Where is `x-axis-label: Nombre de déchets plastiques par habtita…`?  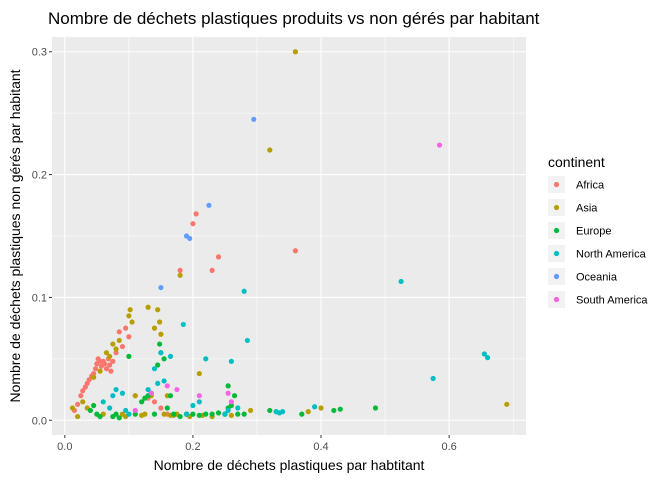 x-axis-label: Nombre de déchets plastiques par habtita… is located at coordinates (289, 465).